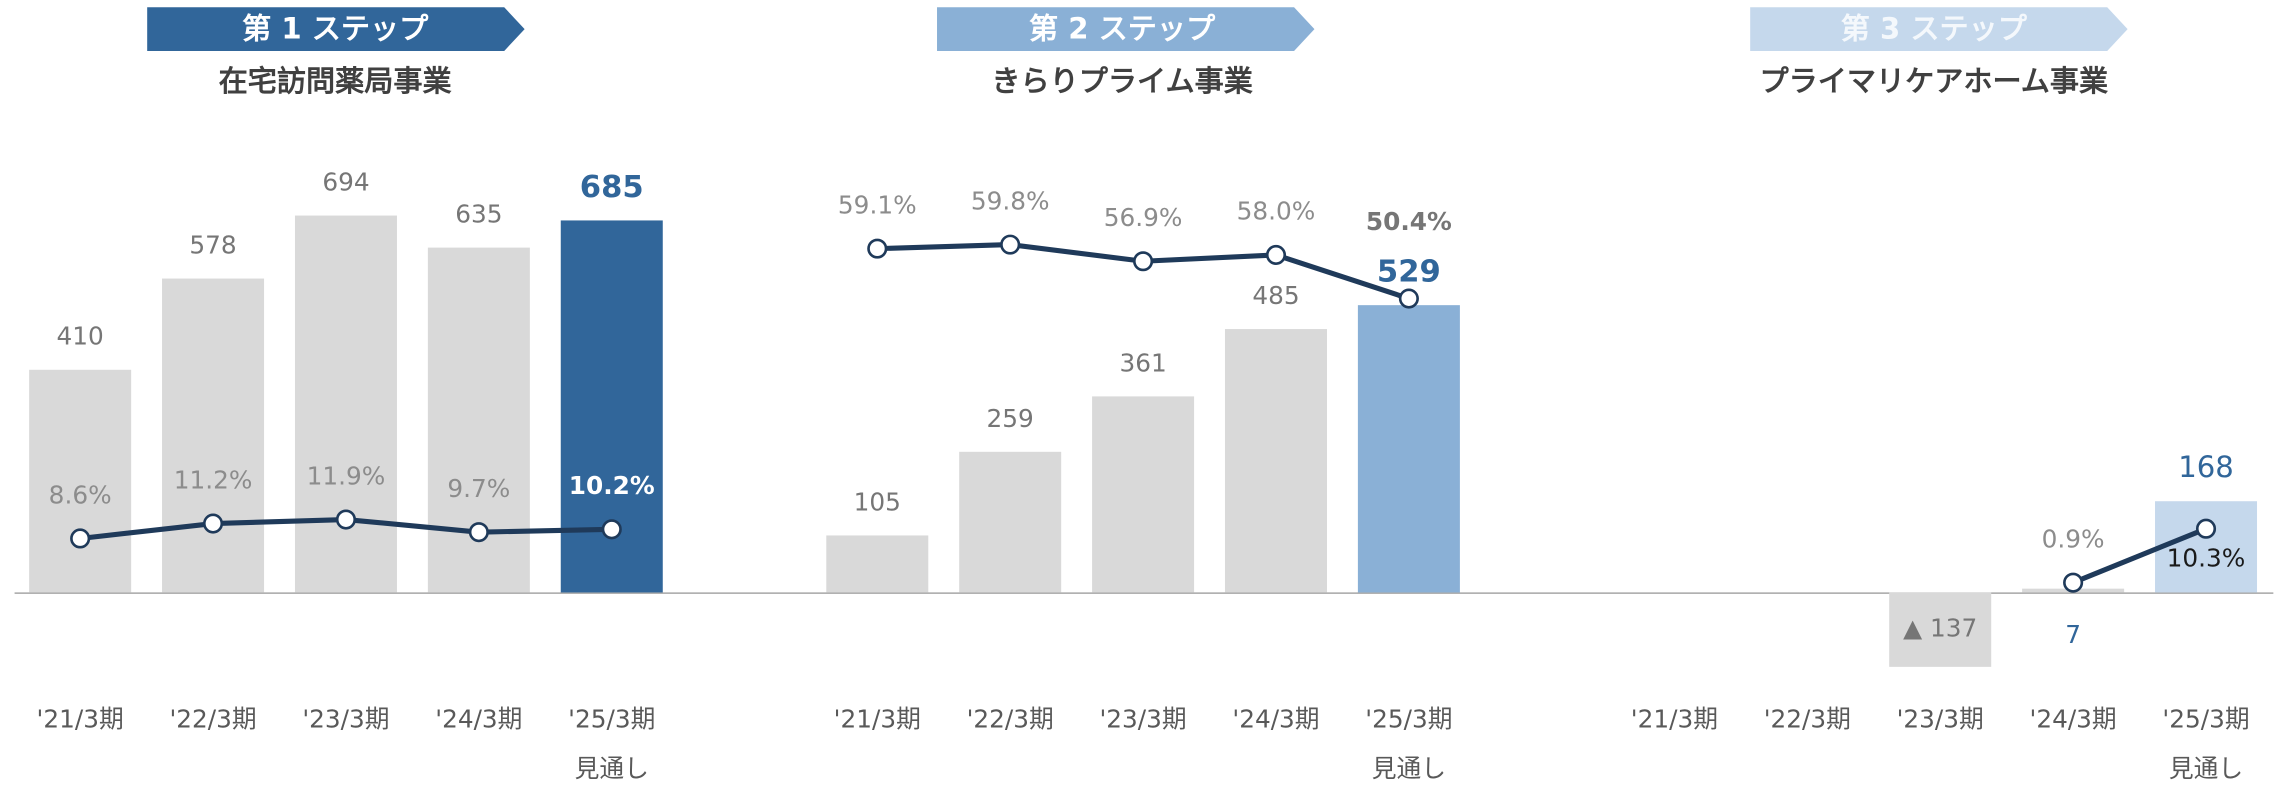 The width and height of the screenshot is (2285, 786). Describe the element at coordinates (1142, 362) in the screenshot. I see `bar-value-label: 361` at that location.